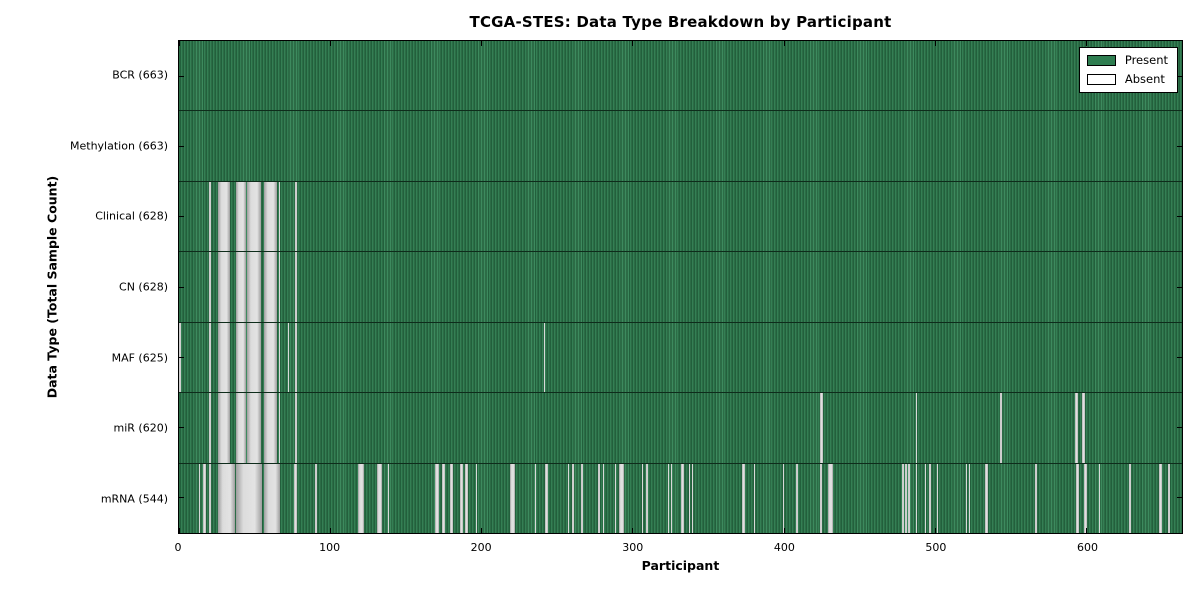 Image resolution: width=1200 pixels, height=600 pixels. I want to click on y-tick-label-methylation: Methylation (663), so click(119, 146).